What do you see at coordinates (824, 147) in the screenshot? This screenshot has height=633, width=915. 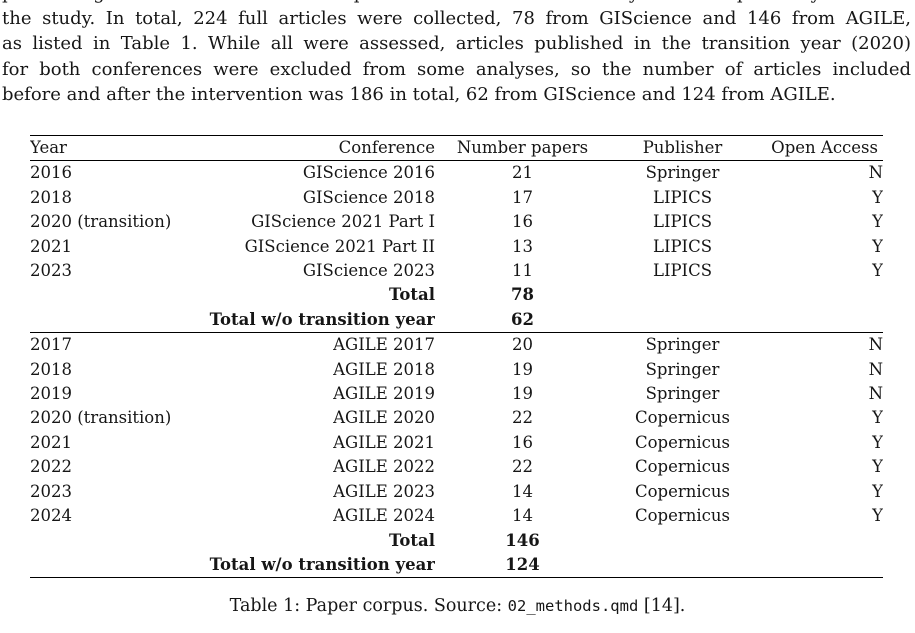 I see `column-header-open-access: Open Access` at bounding box center [824, 147].